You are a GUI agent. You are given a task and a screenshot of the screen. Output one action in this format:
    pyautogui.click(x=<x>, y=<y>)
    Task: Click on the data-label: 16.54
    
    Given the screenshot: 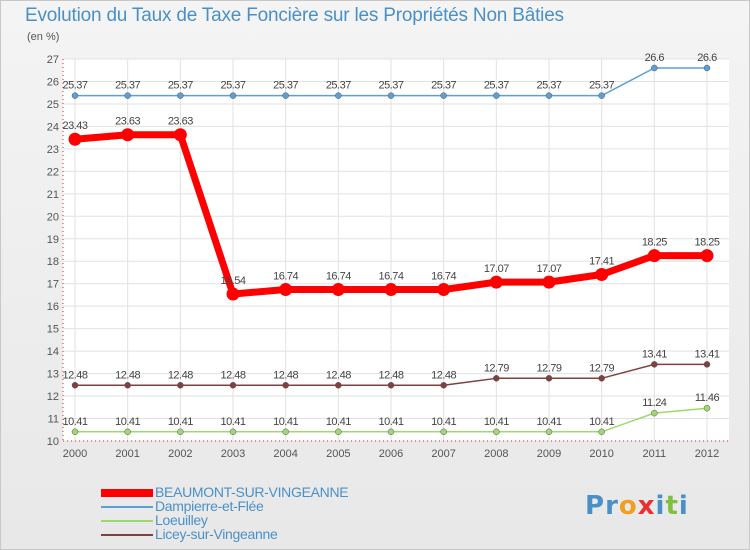 What is the action you would take?
    pyautogui.click(x=232, y=281)
    